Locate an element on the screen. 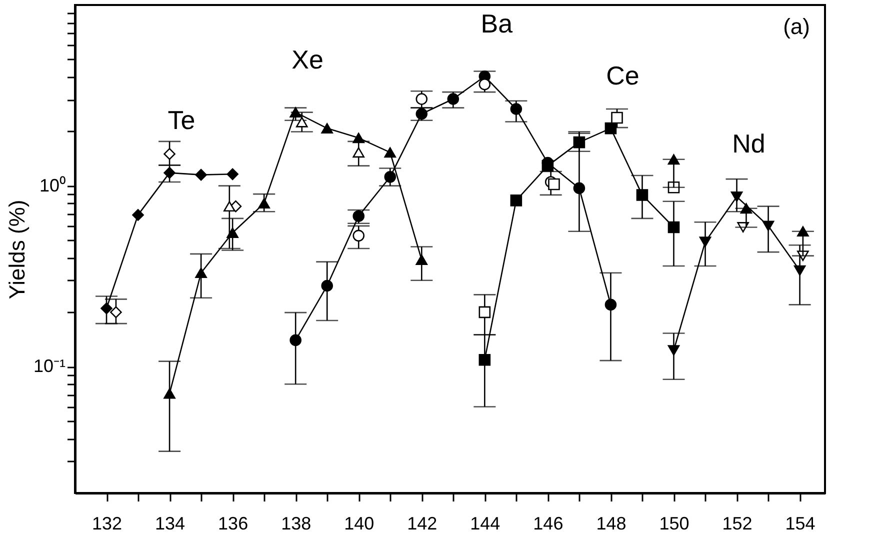  x-tick-label: 148 is located at coordinates (611, 524).